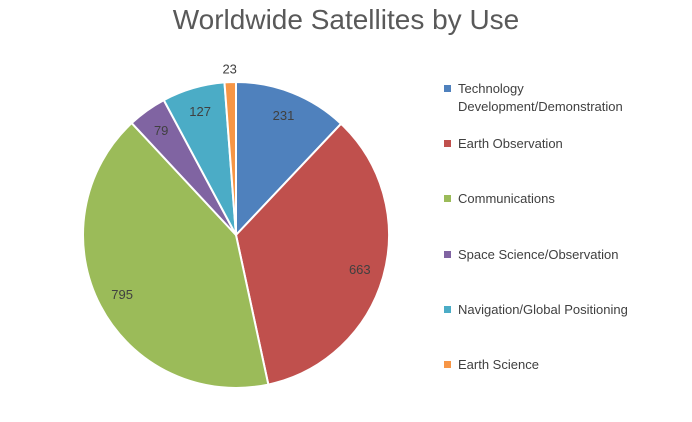  Describe the element at coordinates (289, 158) in the screenshot. I see `pie-slice-technology-development-demonstration` at that location.